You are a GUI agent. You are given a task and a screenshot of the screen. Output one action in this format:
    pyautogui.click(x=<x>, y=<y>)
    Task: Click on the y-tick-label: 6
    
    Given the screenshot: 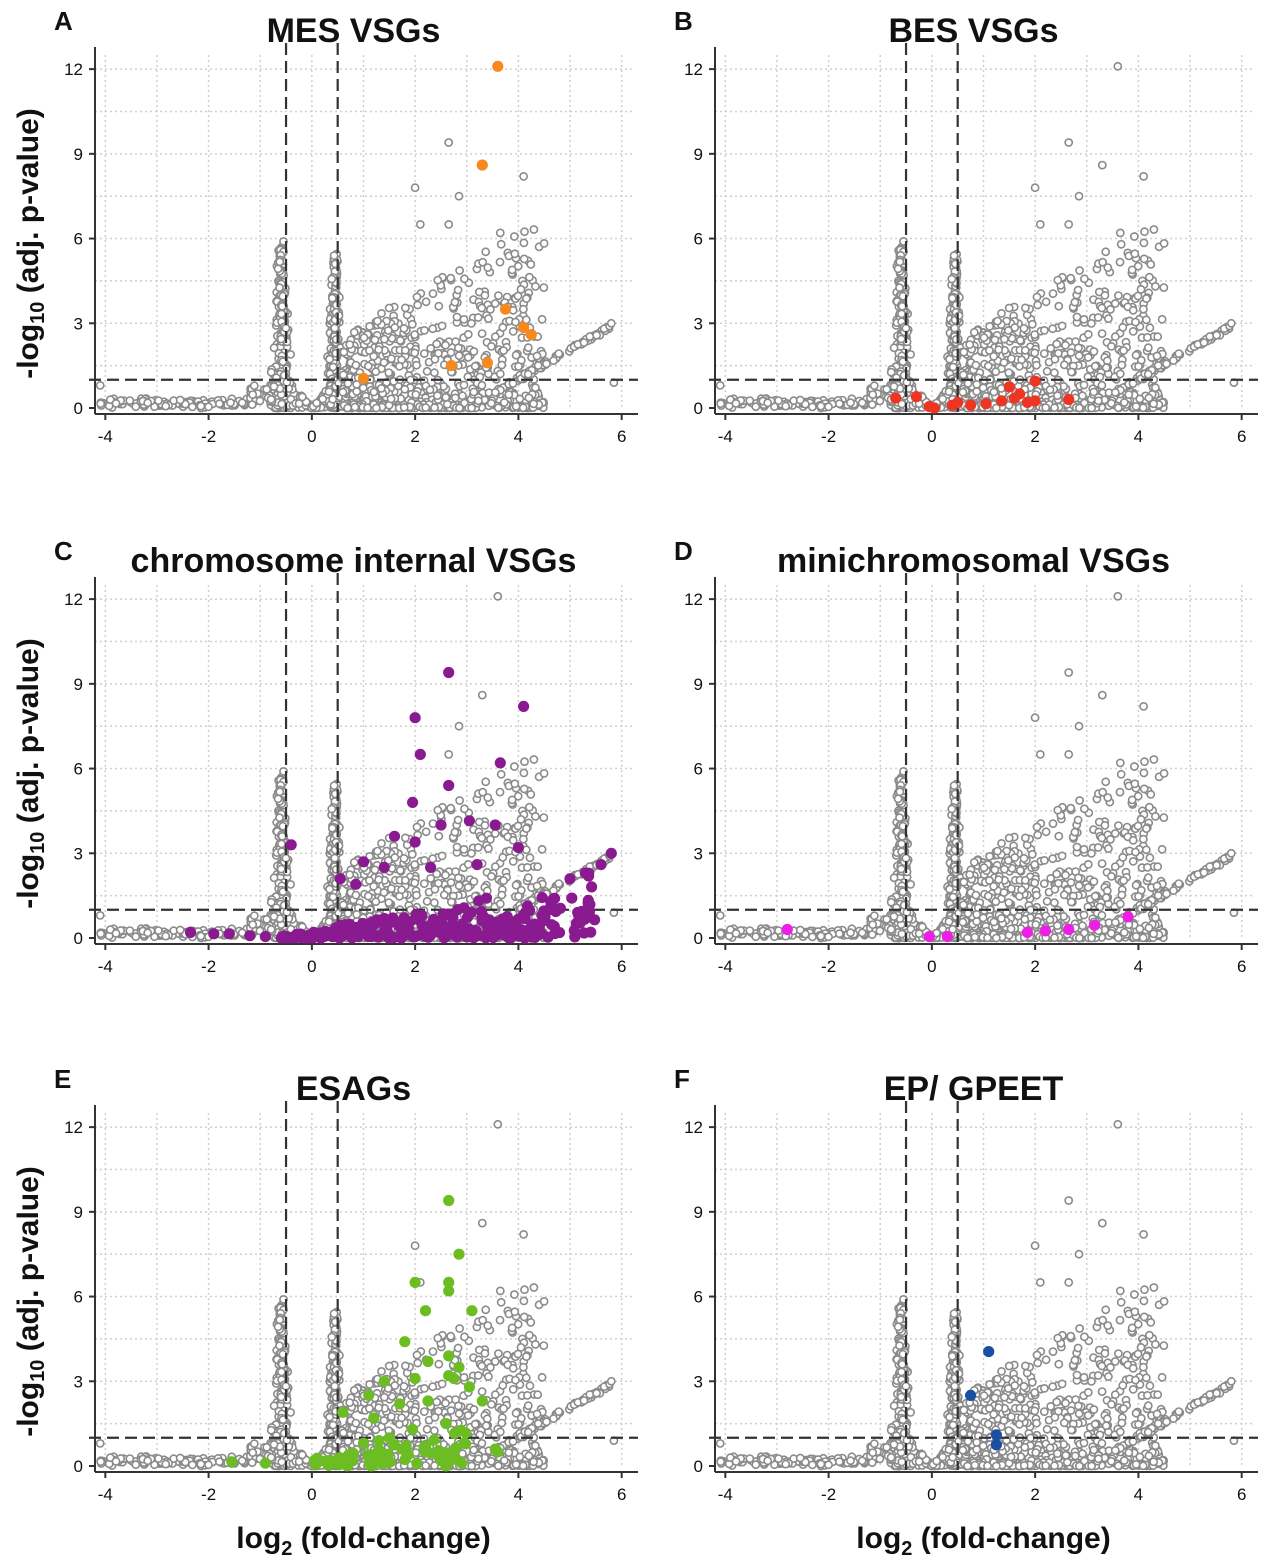 What is the action you would take?
    pyautogui.click(x=698, y=239)
    